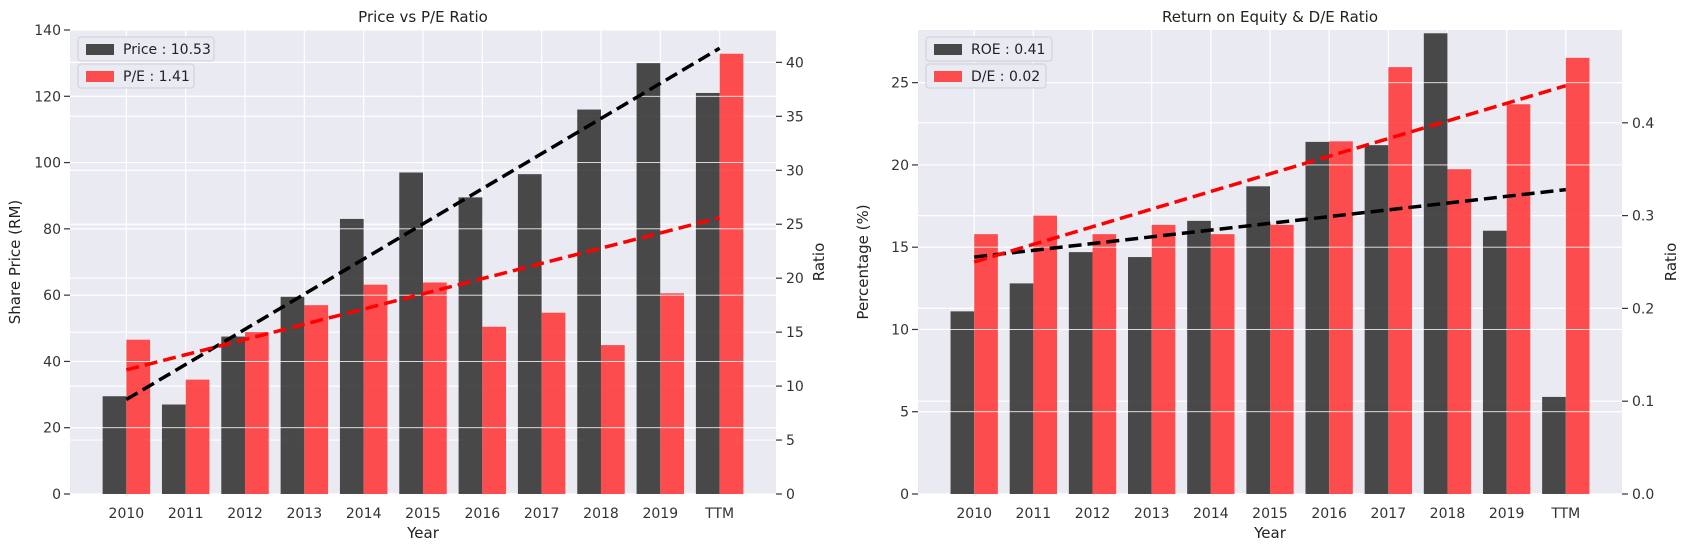 This screenshot has width=1684, height=550. Describe the element at coordinates (795, 333) in the screenshot. I see `y-right-tick-label: 15` at that location.